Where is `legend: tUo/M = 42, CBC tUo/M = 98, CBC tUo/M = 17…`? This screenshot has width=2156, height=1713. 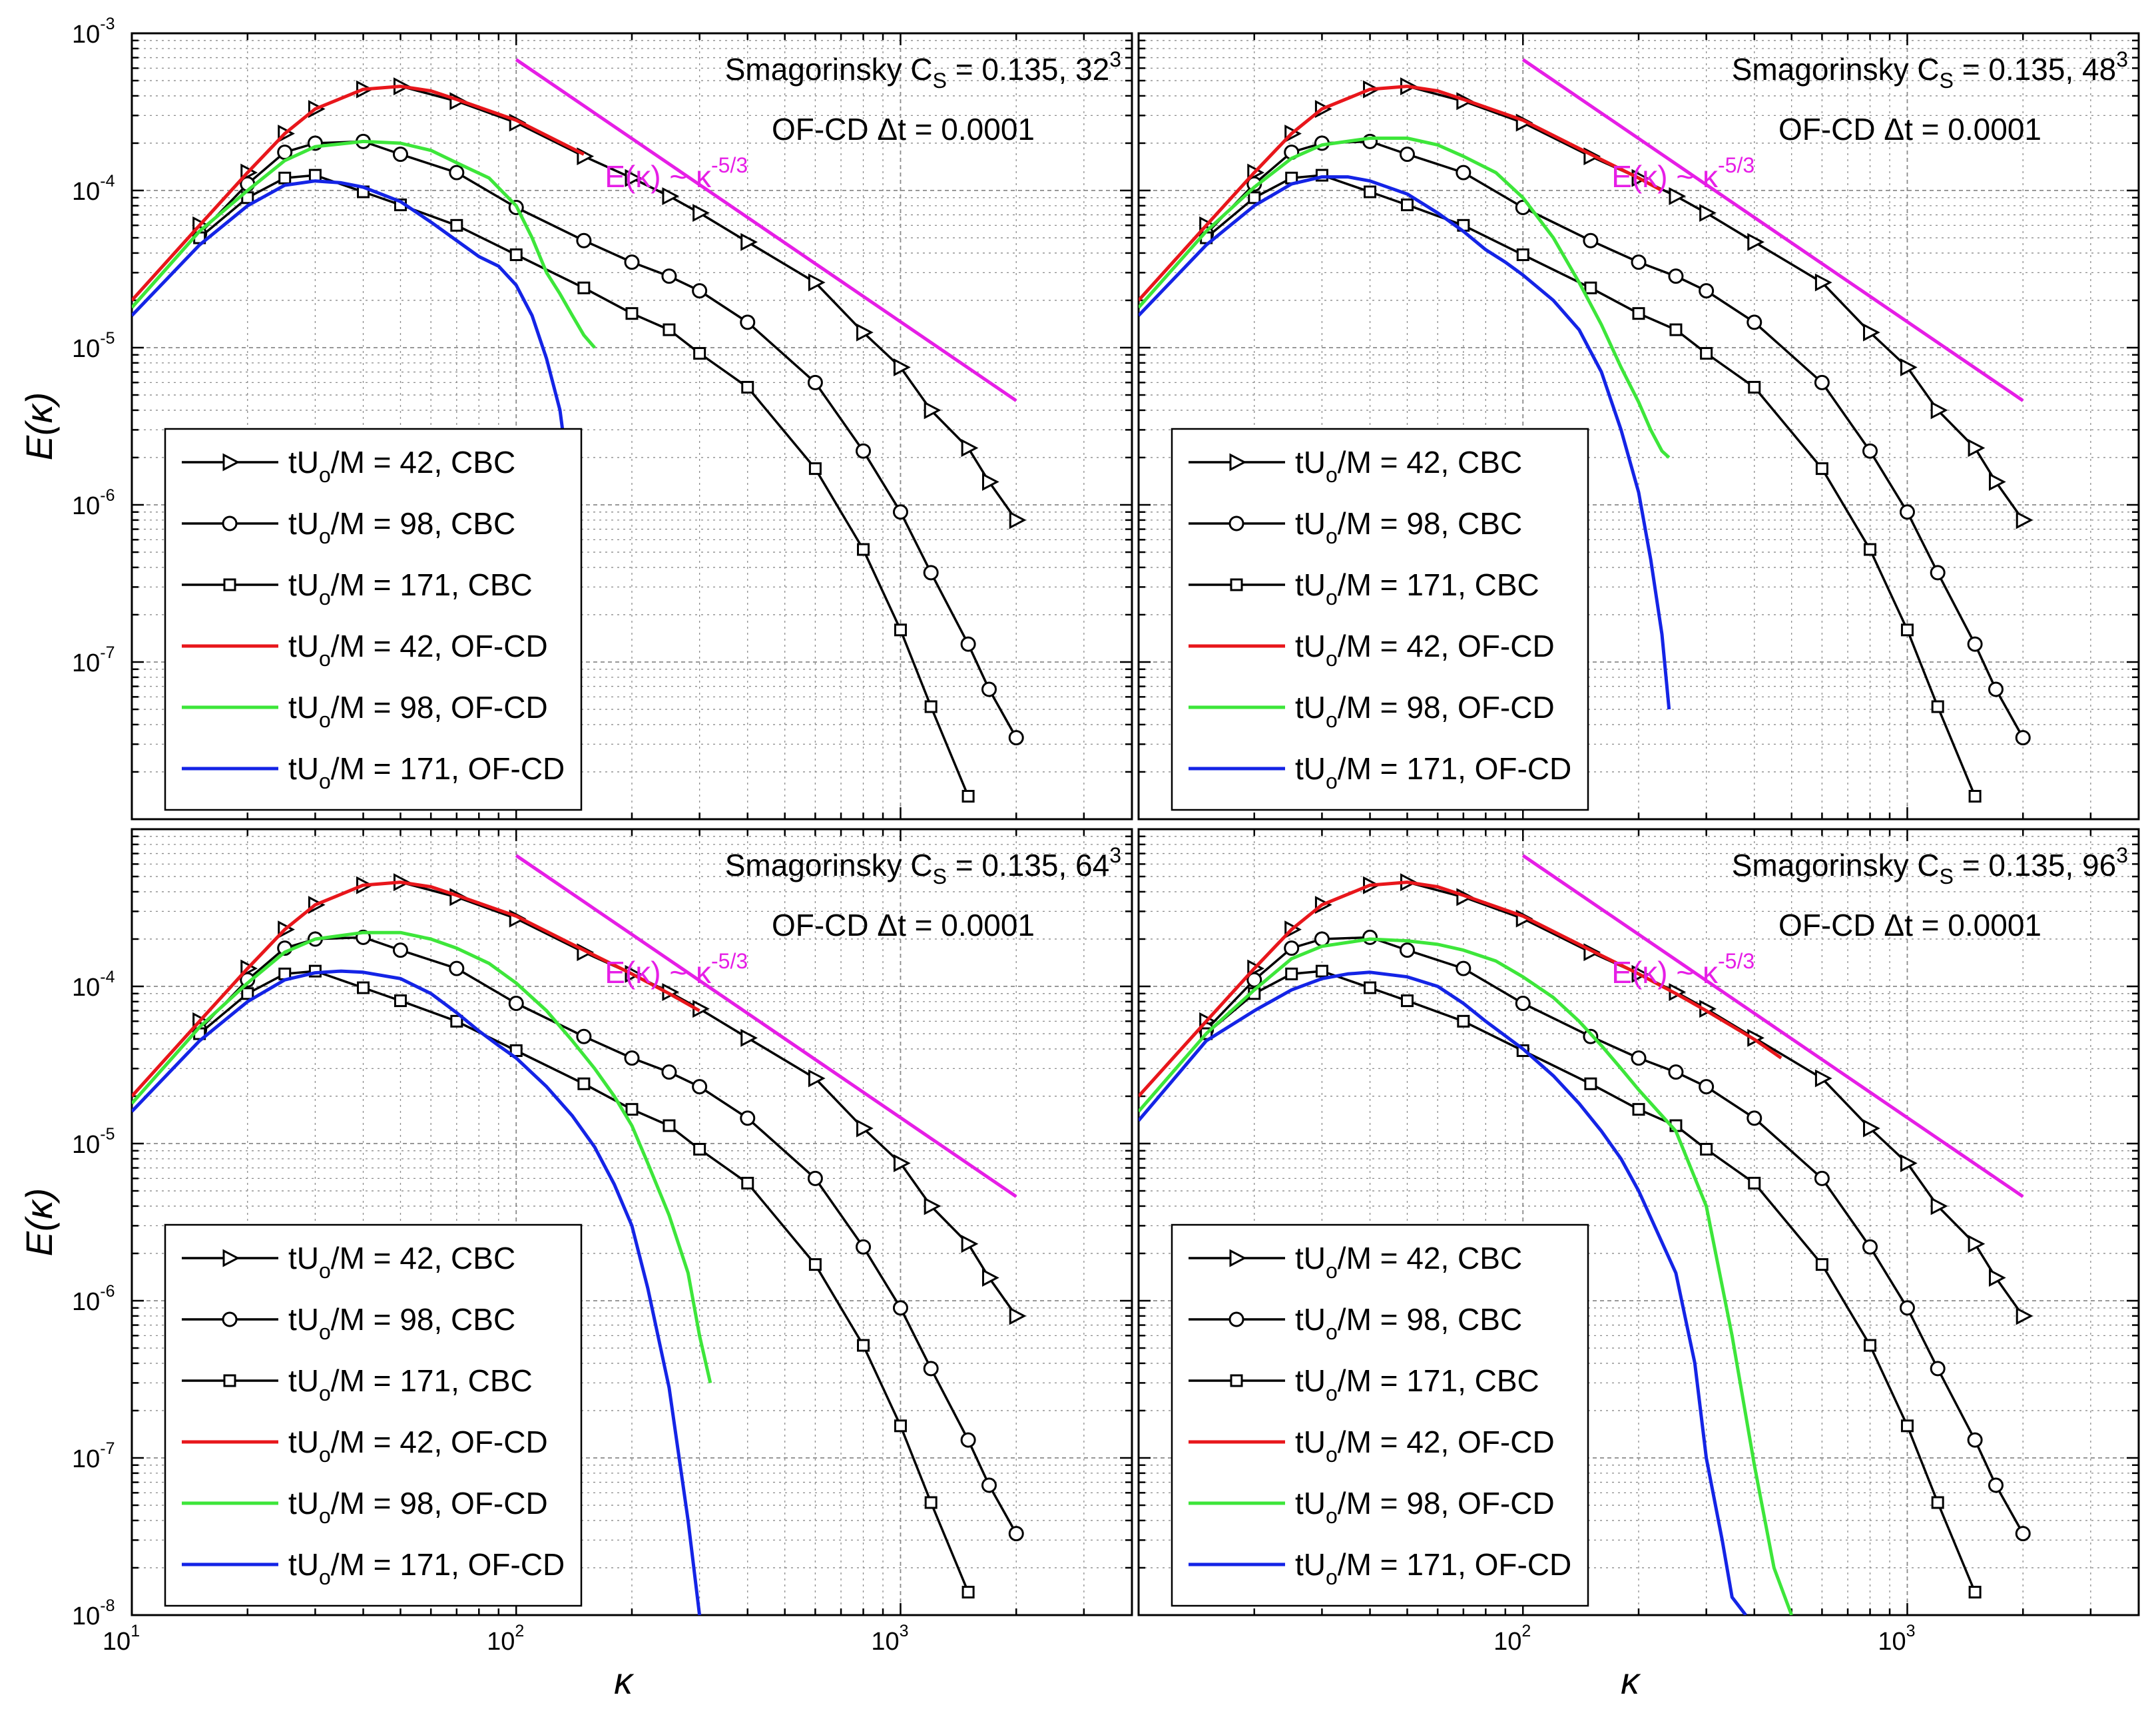
legend: tUo/M = 42, CBC tUo/M = 98, CBC tUo/M = 17… is located at coordinates (1380, 1415).